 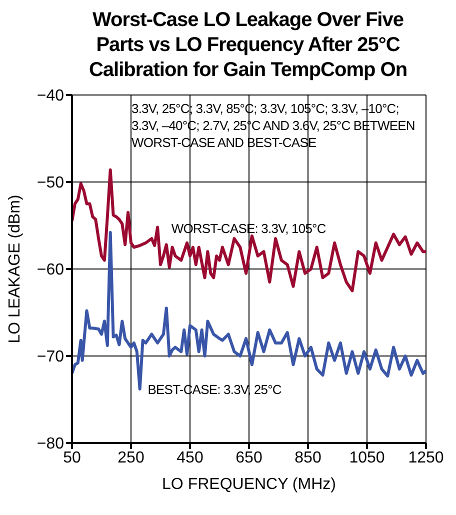 I want to click on y-tick-label: −70, so click(x=50, y=357).